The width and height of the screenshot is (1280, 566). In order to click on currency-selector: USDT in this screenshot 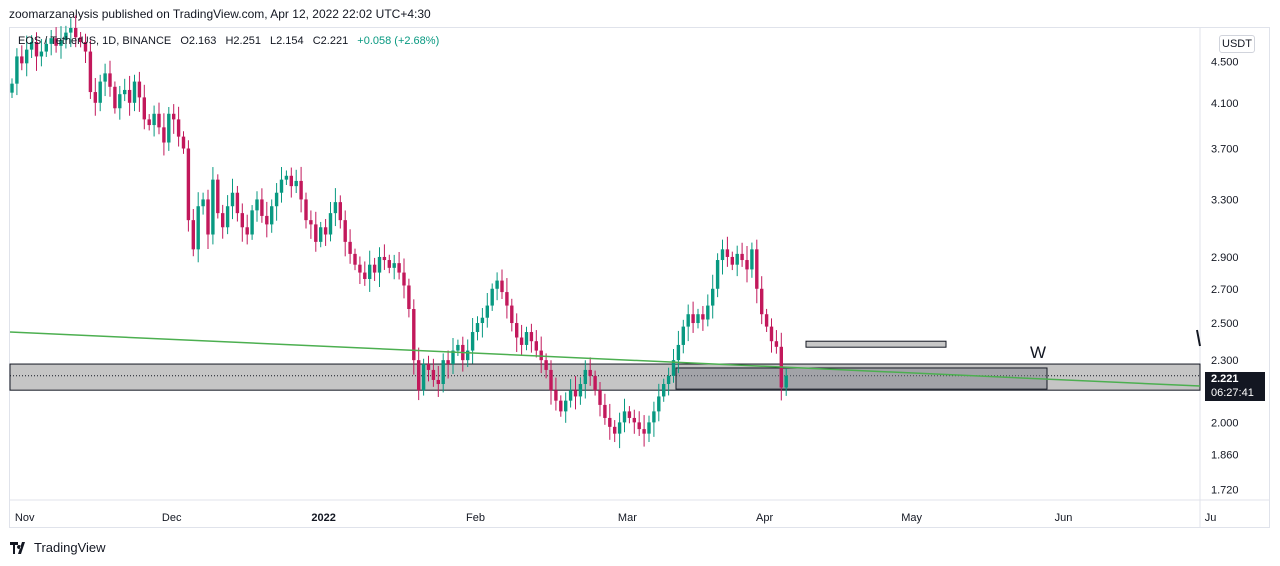, I will do `click(1237, 44)`.